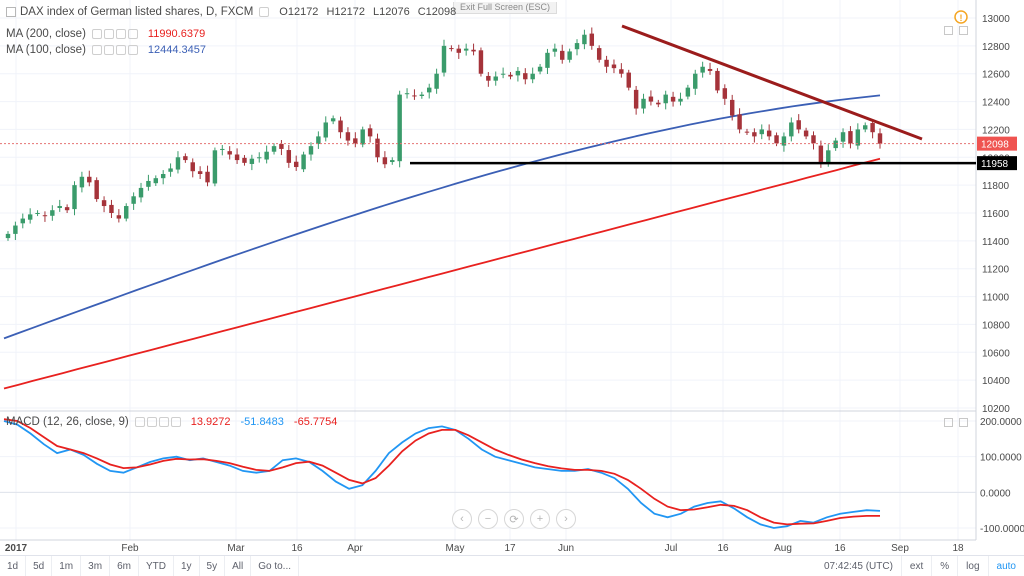  I want to click on timeframe-ytd: YTD, so click(156, 565).